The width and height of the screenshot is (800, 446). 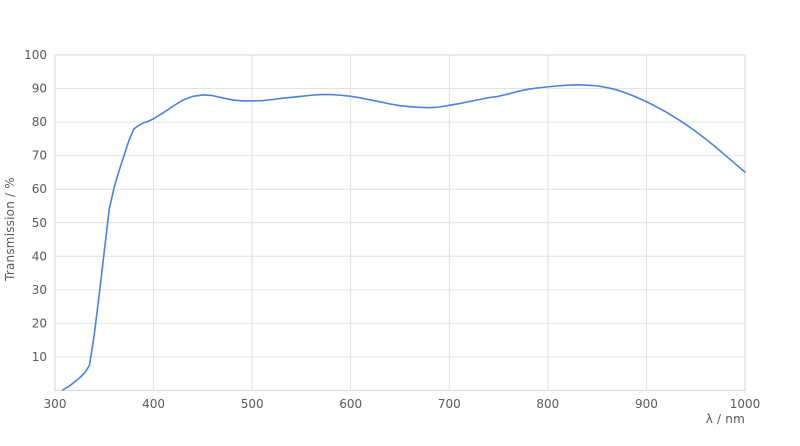 I want to click on y-tick-label: 30, so click(x=39, y=290).